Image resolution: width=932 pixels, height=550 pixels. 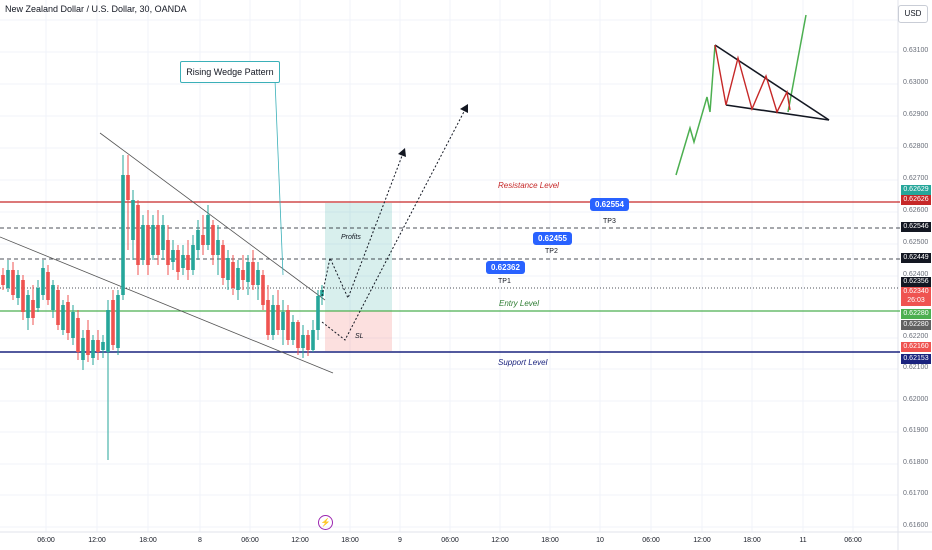 I want to click on price-tick: 0.62800, so click(x=916, y=146).